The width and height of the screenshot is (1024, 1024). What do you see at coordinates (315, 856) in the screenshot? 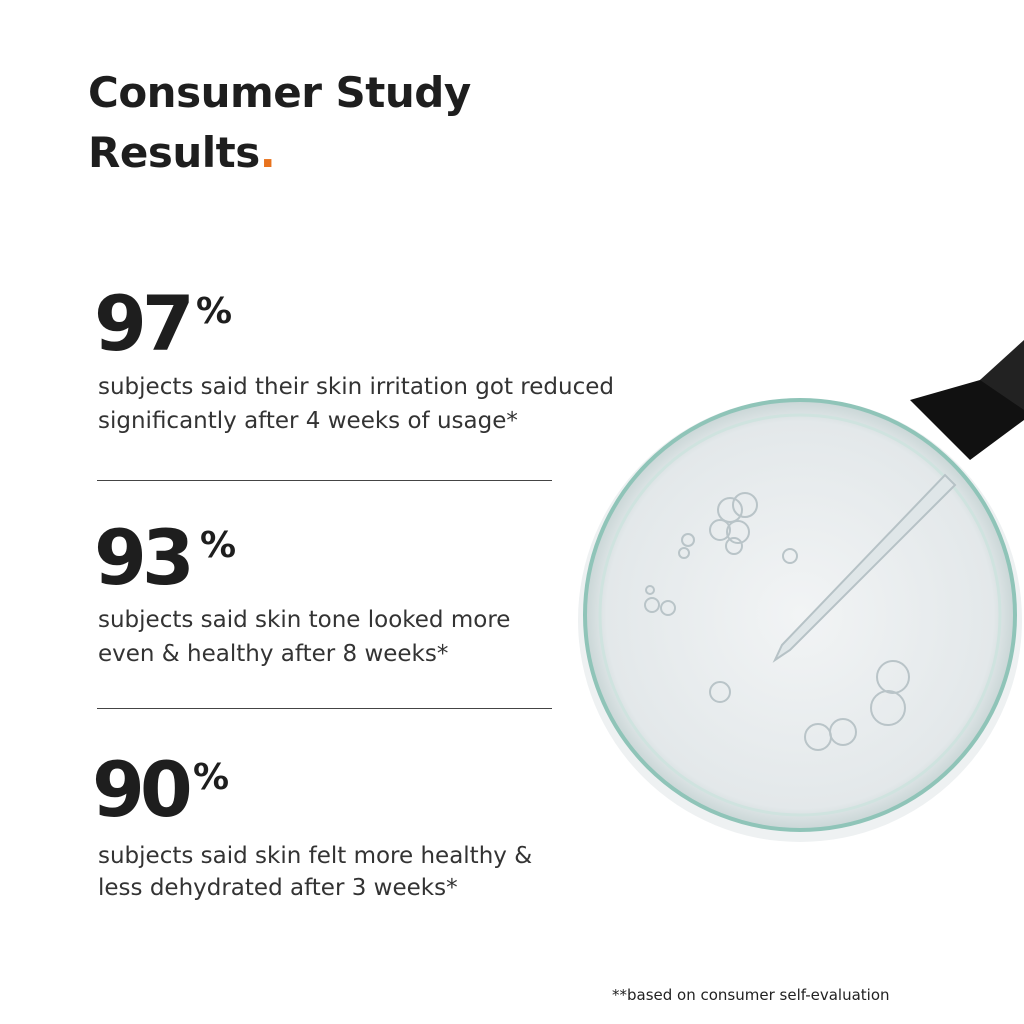
I see `stat-description: subjects said skin felt more healthy &` at bounding box center [315, 856].